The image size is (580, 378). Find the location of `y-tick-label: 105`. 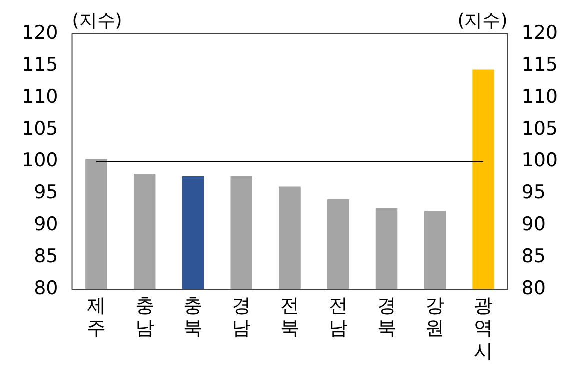

y-tick-label: 105 is located at coordinates (40, 129).